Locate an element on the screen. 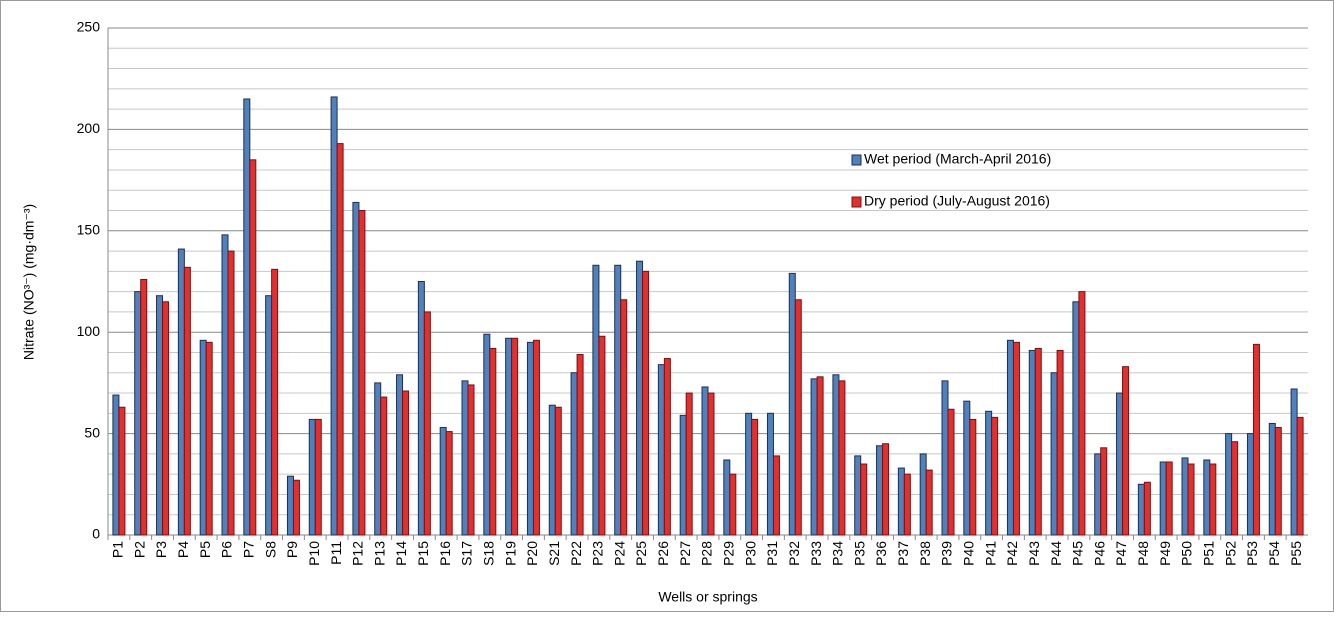 The image size is (1334, 617). x-tick-label: S18 is located at coordinates (489, 553).